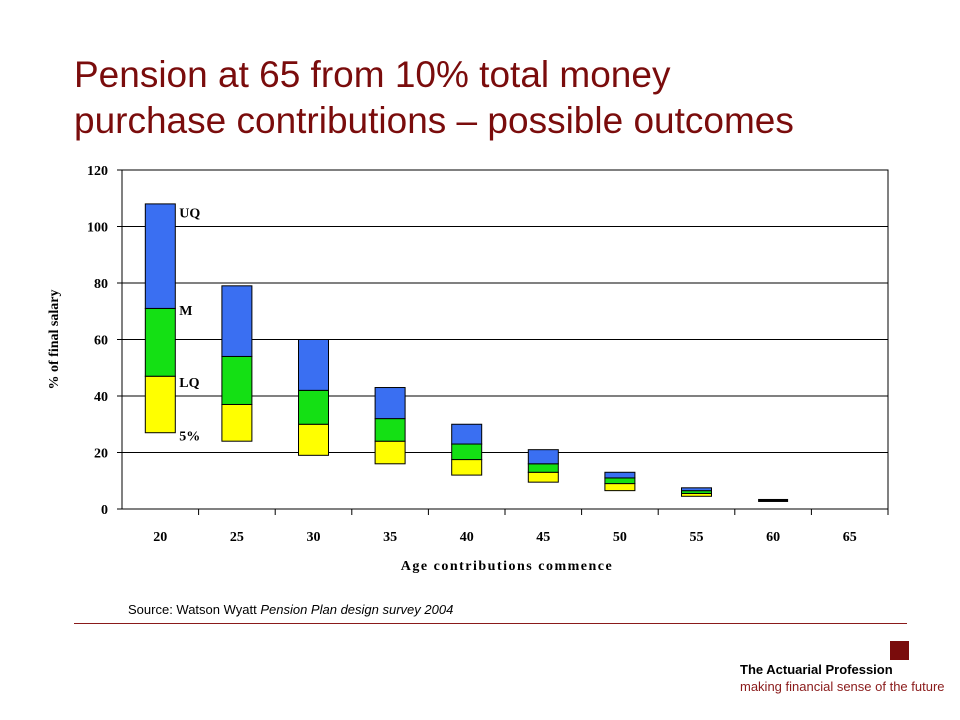  What do you see at coordinates (543, 468) in the screenshot?
I see `bar-45-lq-m` at bounding box center [543, 468].